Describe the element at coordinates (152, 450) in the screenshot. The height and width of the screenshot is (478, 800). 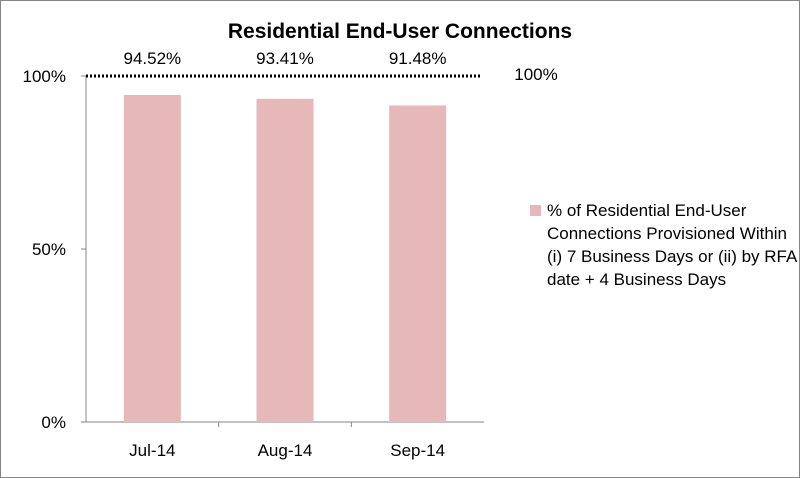
I see `x-tick-label: Jul-14` at that location.